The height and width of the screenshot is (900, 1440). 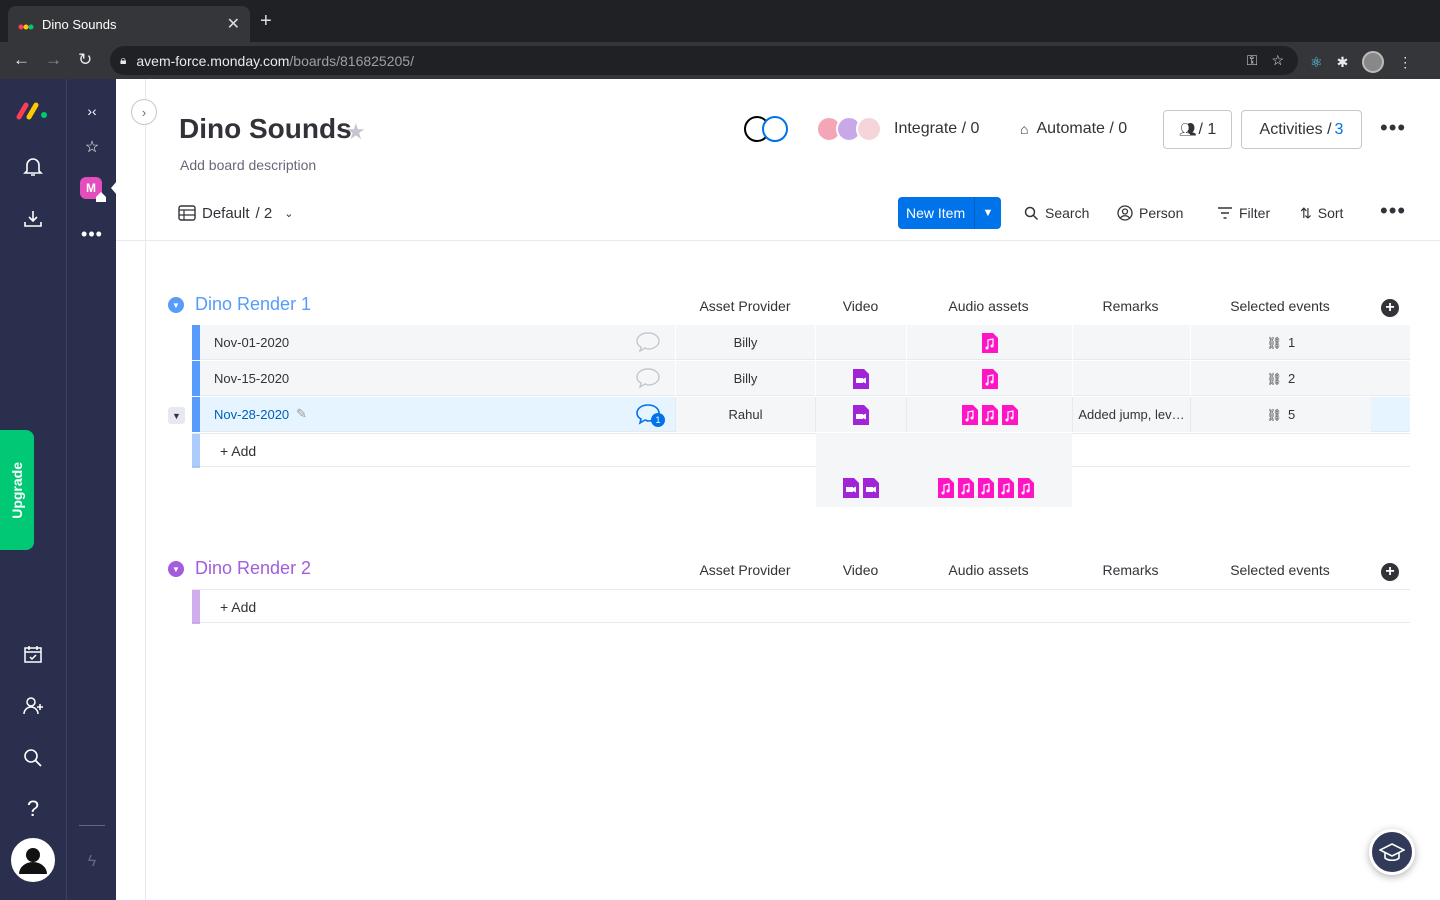 What do you see at coordinates (987, 213) in the screenshot?
I see `new-item-dropdown-icon: ▼` at bounding box center [987, 213].